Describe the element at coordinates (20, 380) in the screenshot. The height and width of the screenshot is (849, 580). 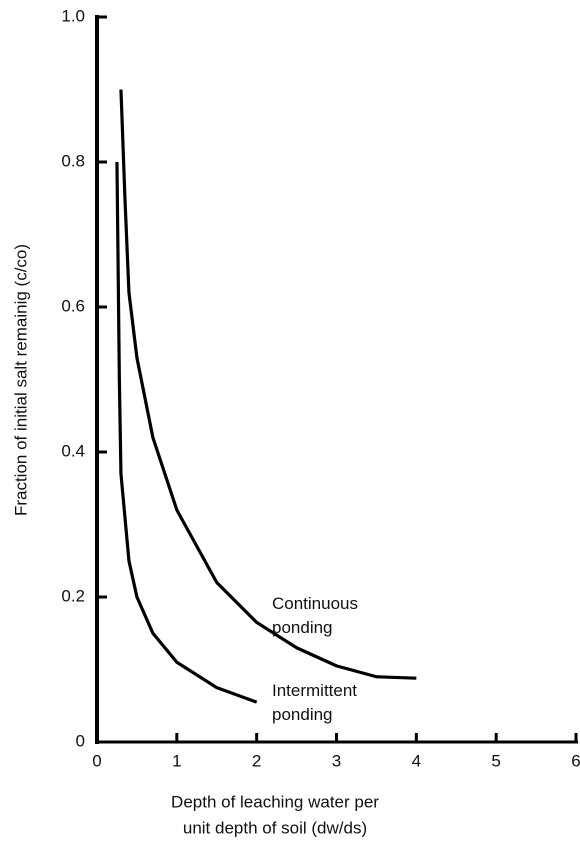
I see `y-axis-label: Fraction of initial salt remainig (c/co)` at that location.